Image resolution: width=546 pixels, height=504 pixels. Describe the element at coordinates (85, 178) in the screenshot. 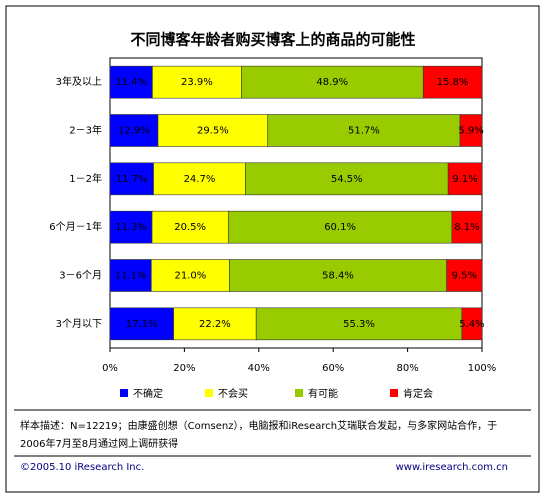

I see `y-tick-label: 1－2年` at that location.